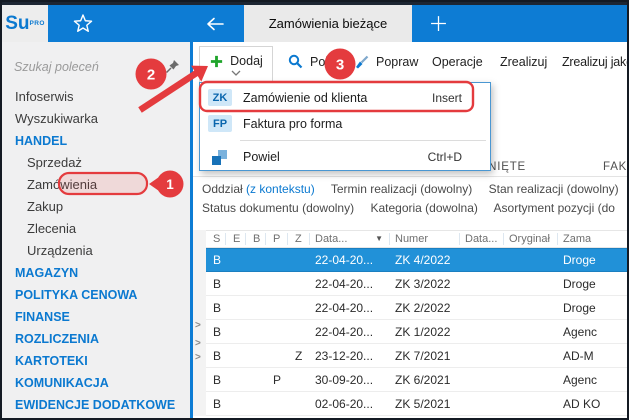 The height and width of the screenshot is (420, 629). Describe the element at coordinates (416, 284) in the screenshot. I see `table-row: B 22-04-20... ZK 3/2022 Droge` at that location.